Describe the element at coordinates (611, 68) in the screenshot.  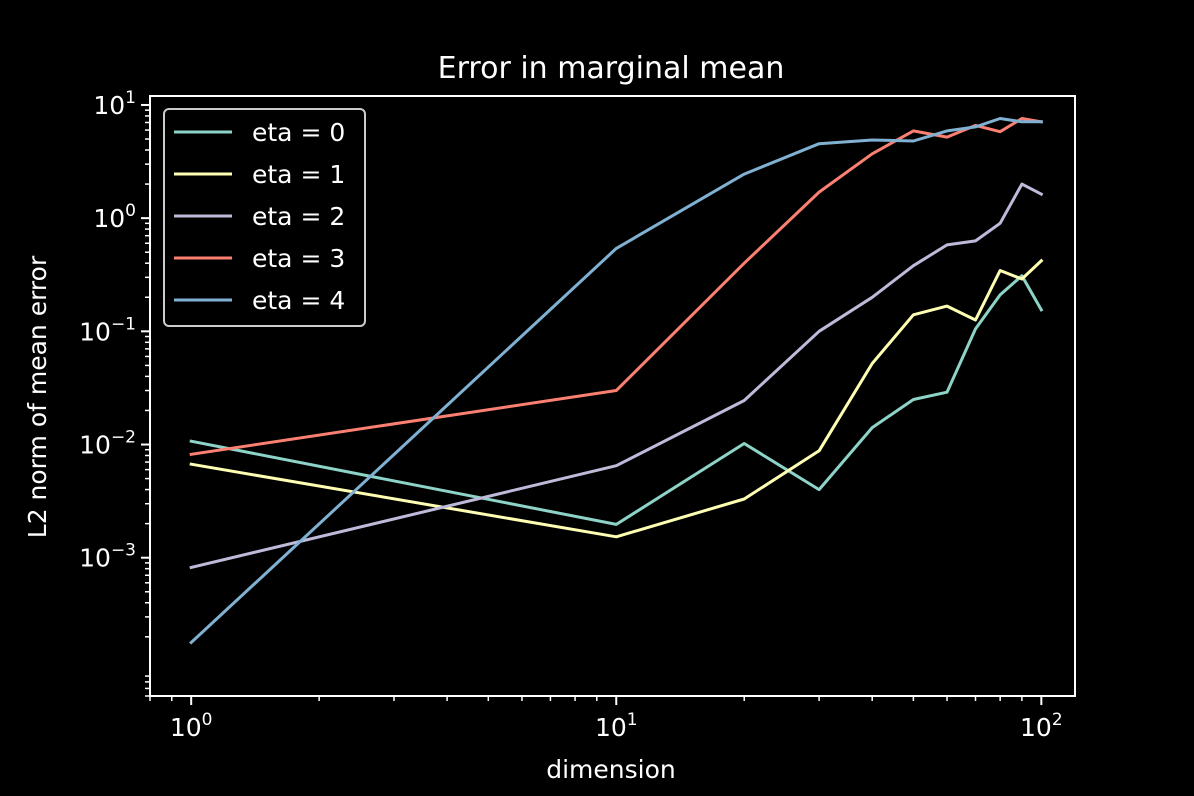
I see `chart-title: Error in marginal mean` at that location.